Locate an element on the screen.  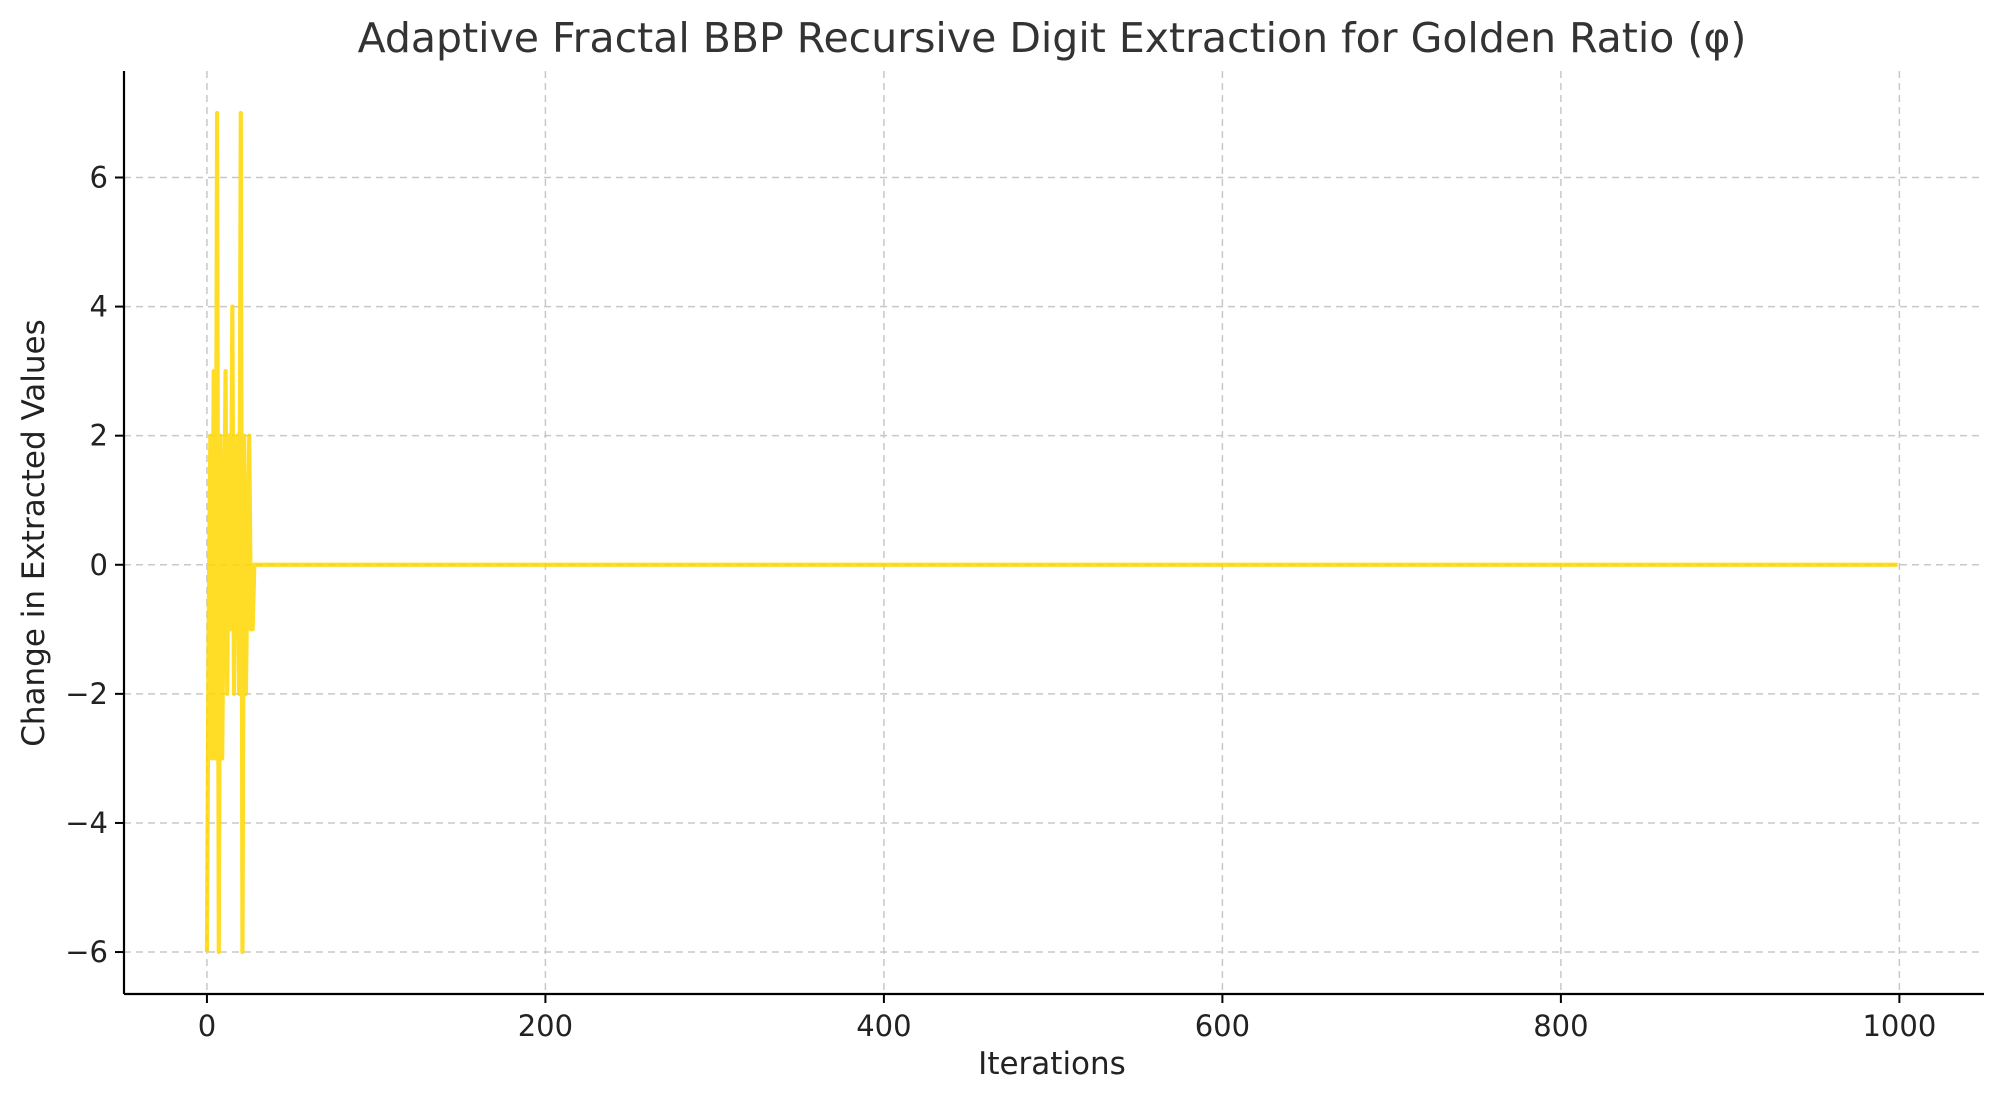
y-tick-label: 0 is located at coordinates (99, 565).